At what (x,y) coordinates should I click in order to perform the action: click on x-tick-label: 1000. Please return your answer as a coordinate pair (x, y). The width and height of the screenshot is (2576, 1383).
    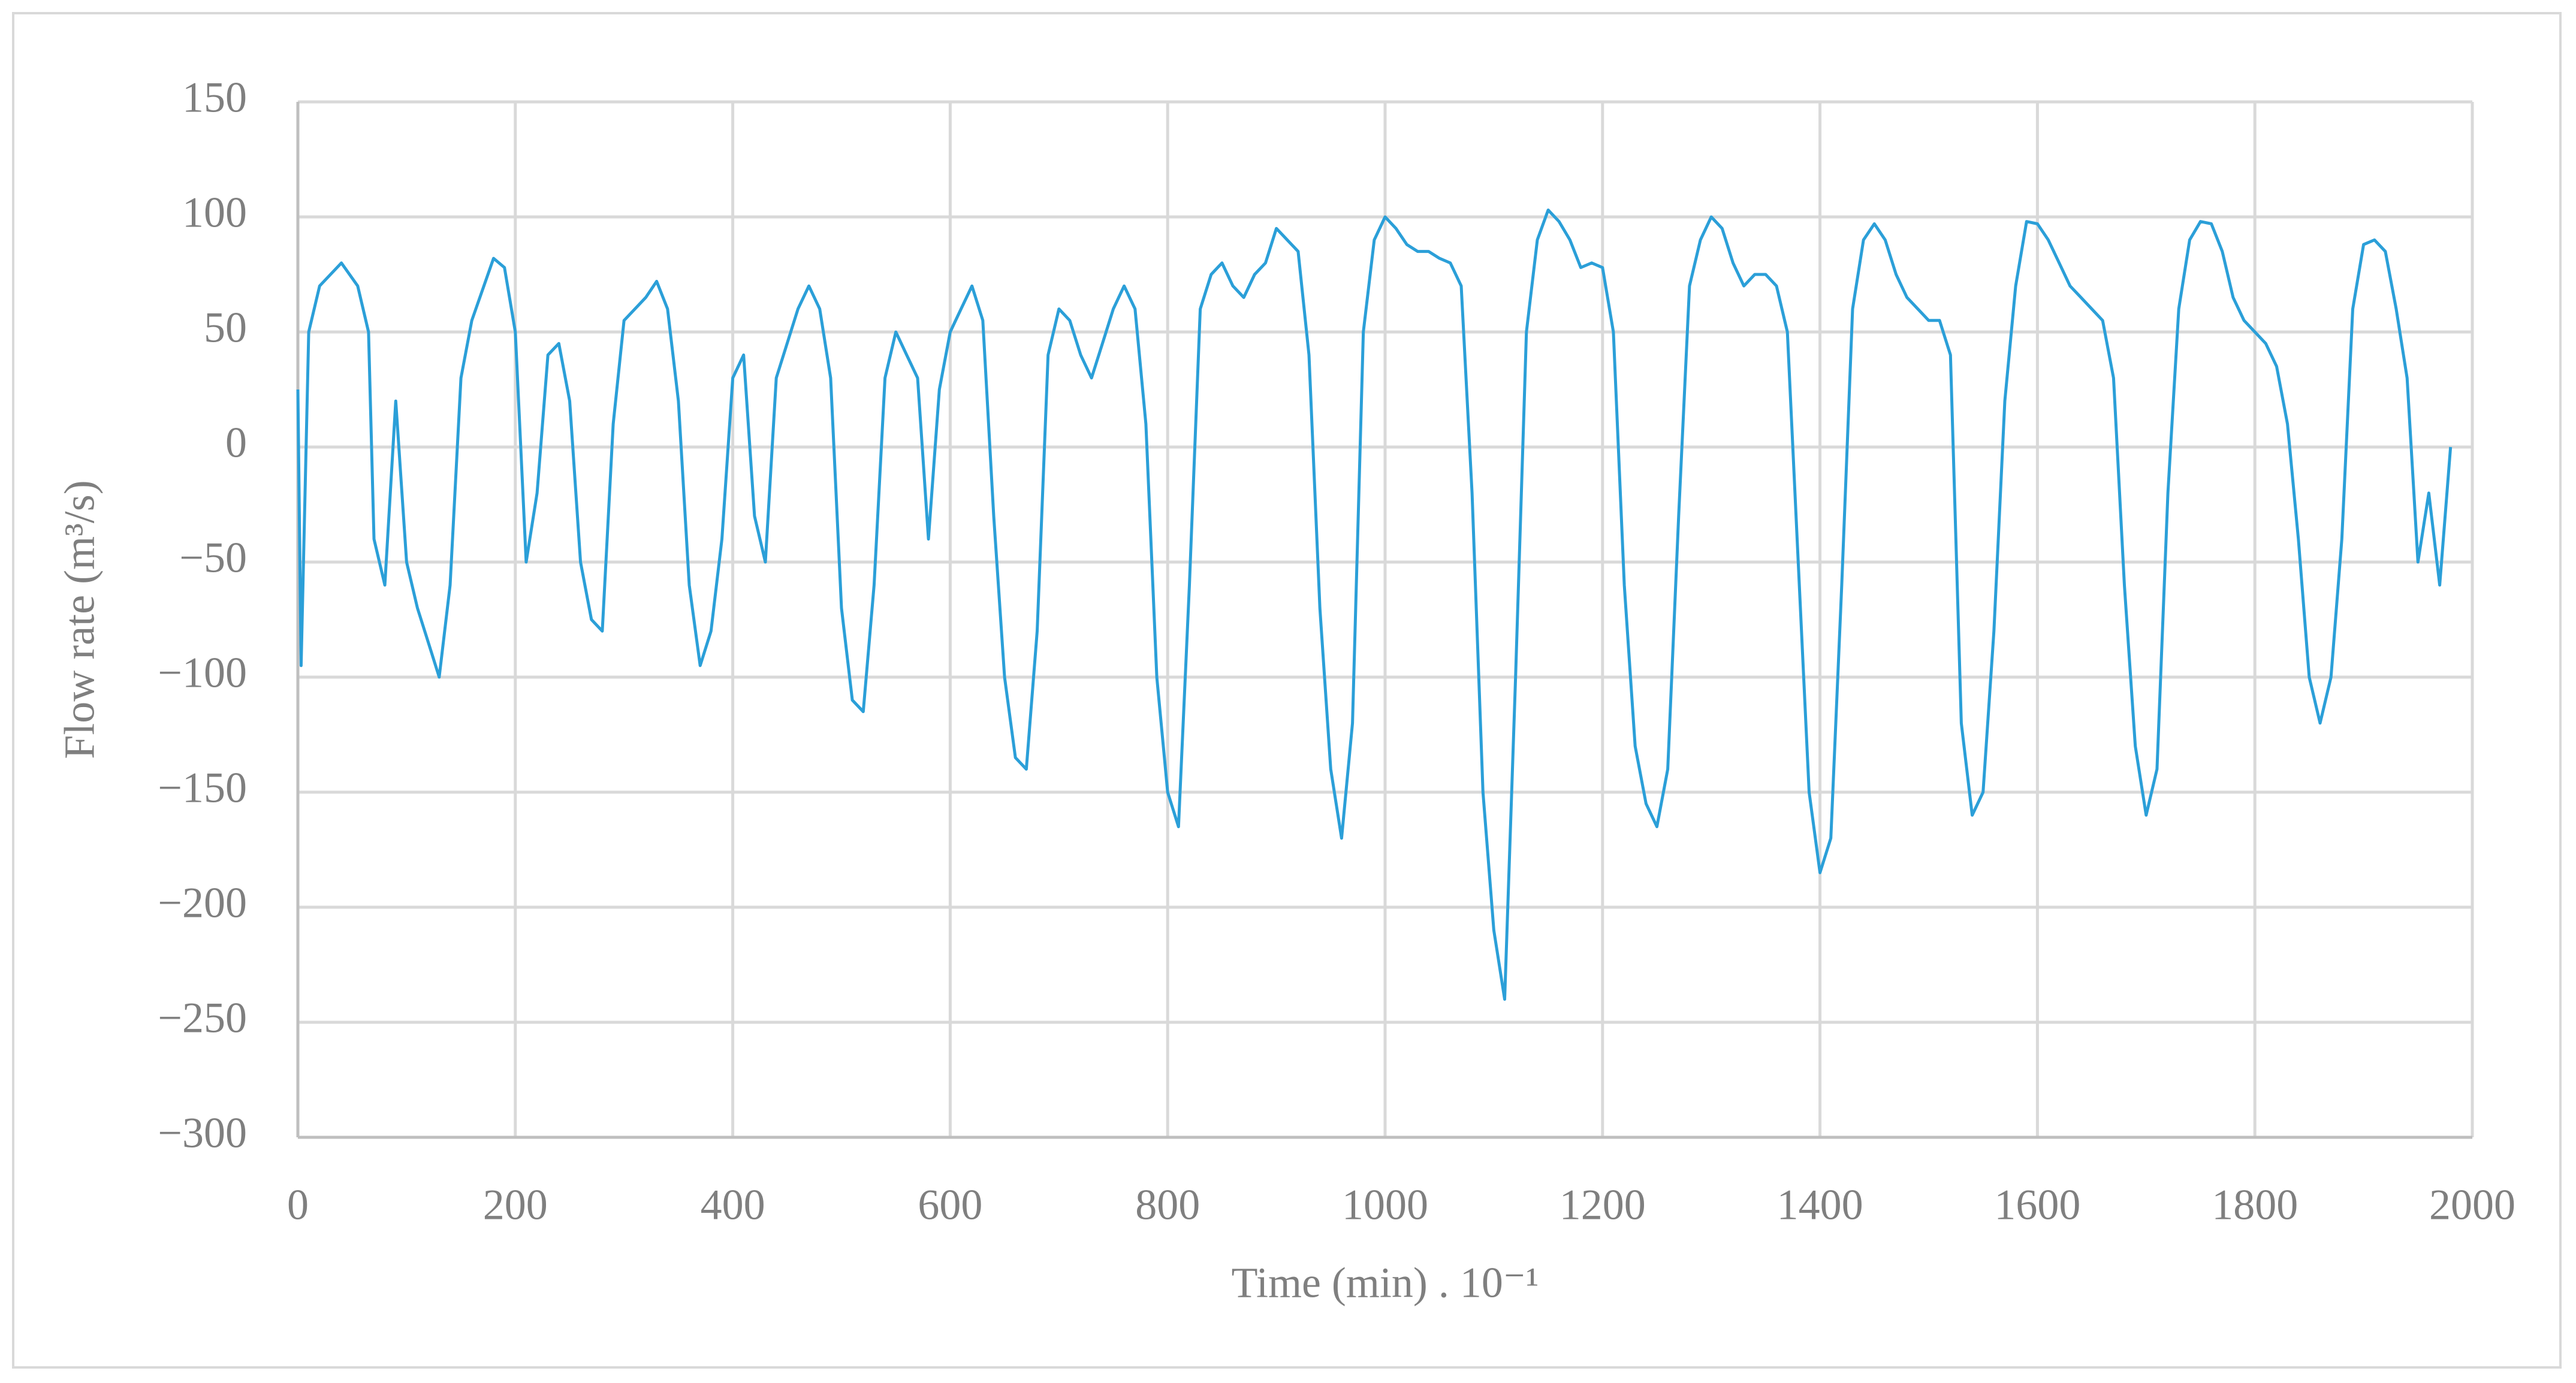
    Looking at the image, I should click on (1385, 1205).